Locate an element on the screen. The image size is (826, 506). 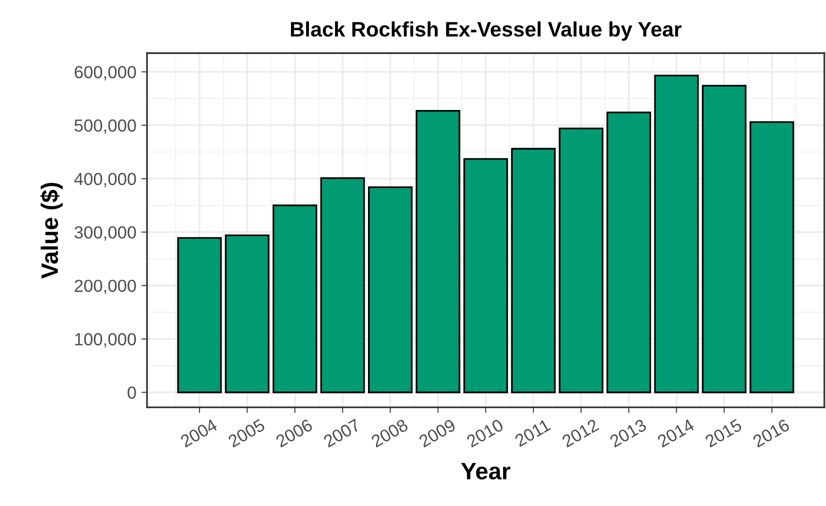
y-tick-label: 600,000 is located at coordinates (105, 73).